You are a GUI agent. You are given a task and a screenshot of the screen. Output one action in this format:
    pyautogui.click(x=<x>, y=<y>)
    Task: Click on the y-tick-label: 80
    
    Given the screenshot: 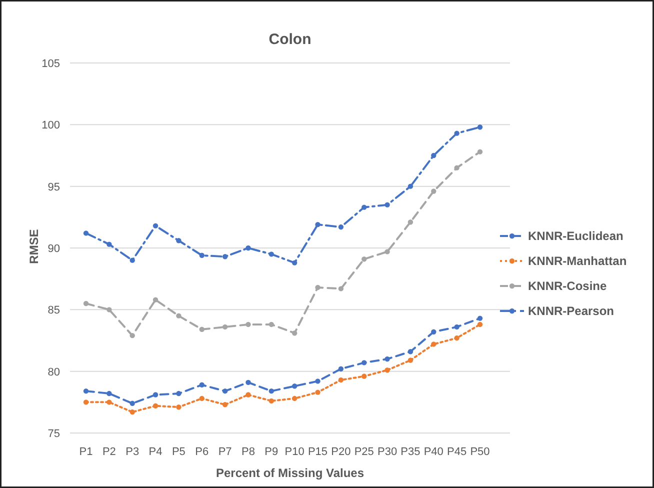 What is the action you would take?
    pyautogui.click(x=54, y=372)
    